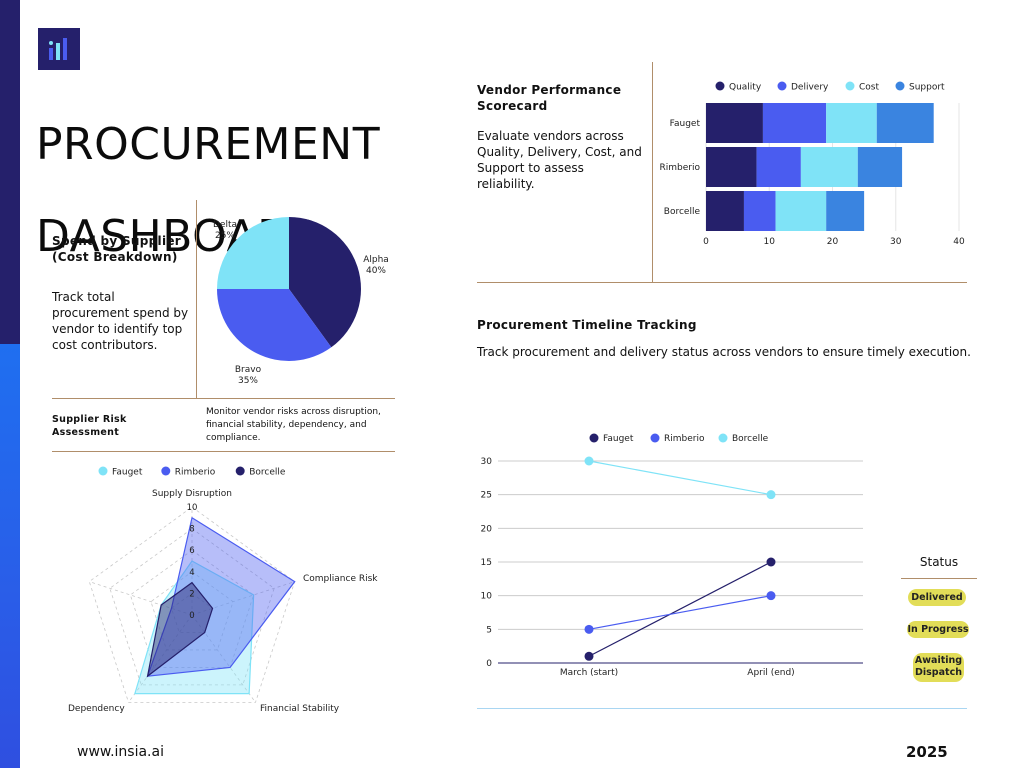  I want to click on legend-label: Quality, so click(745, 88).